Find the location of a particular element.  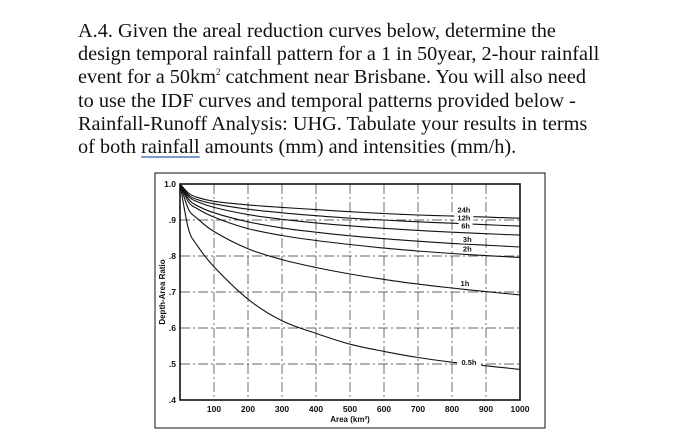

x-tick-label: 600 is located at coordinates (384, 409).